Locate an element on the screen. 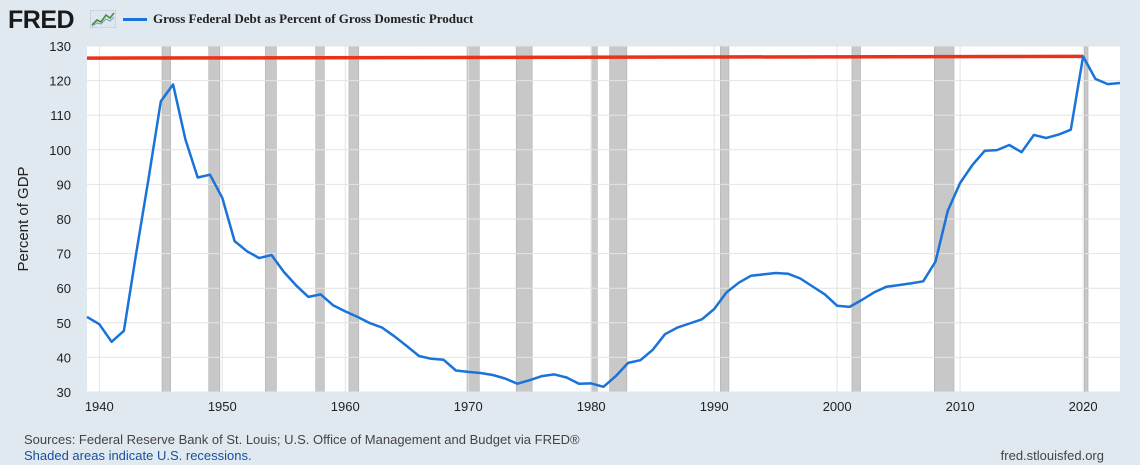 This screenshot has width=1140, height=465. x-tick-label: 1980 is located at coordinates (591, 406).